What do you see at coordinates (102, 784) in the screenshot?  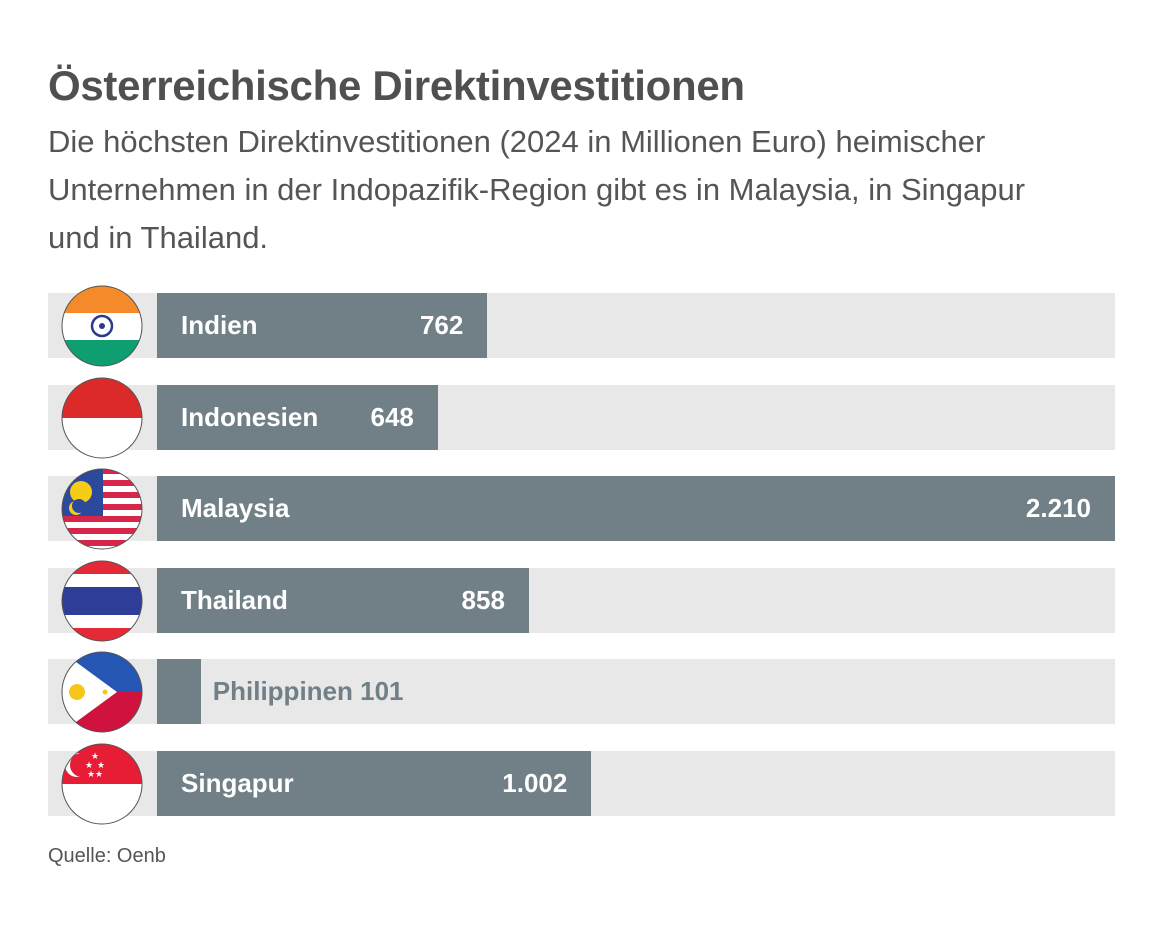 I see `singapore-flag-icon: ★ ★ ★ ★ ★` at bounding box center [102, 784].